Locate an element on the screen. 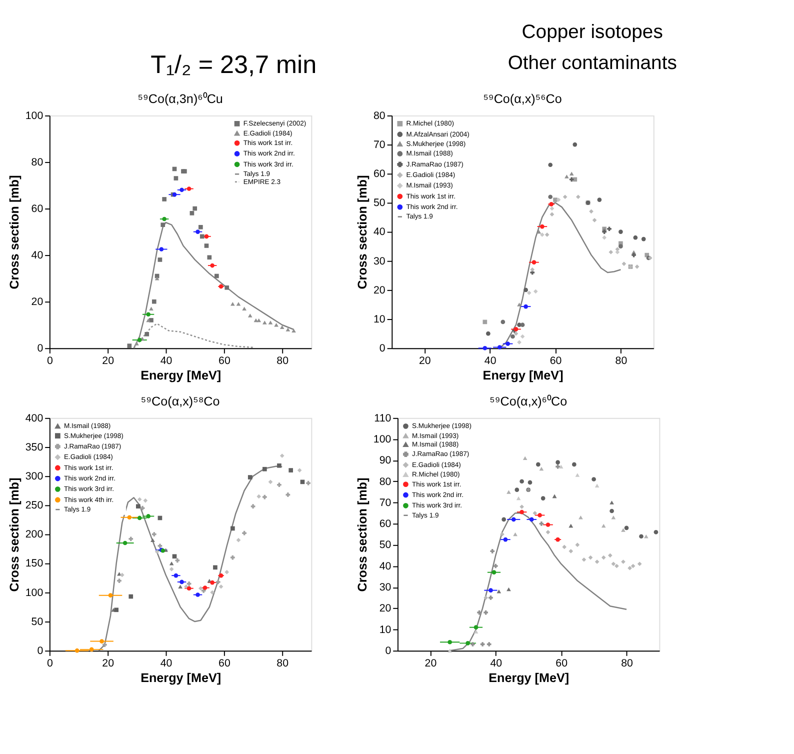  text: T₁/₂ = 23,7 min is located at coordinates (233, 64).